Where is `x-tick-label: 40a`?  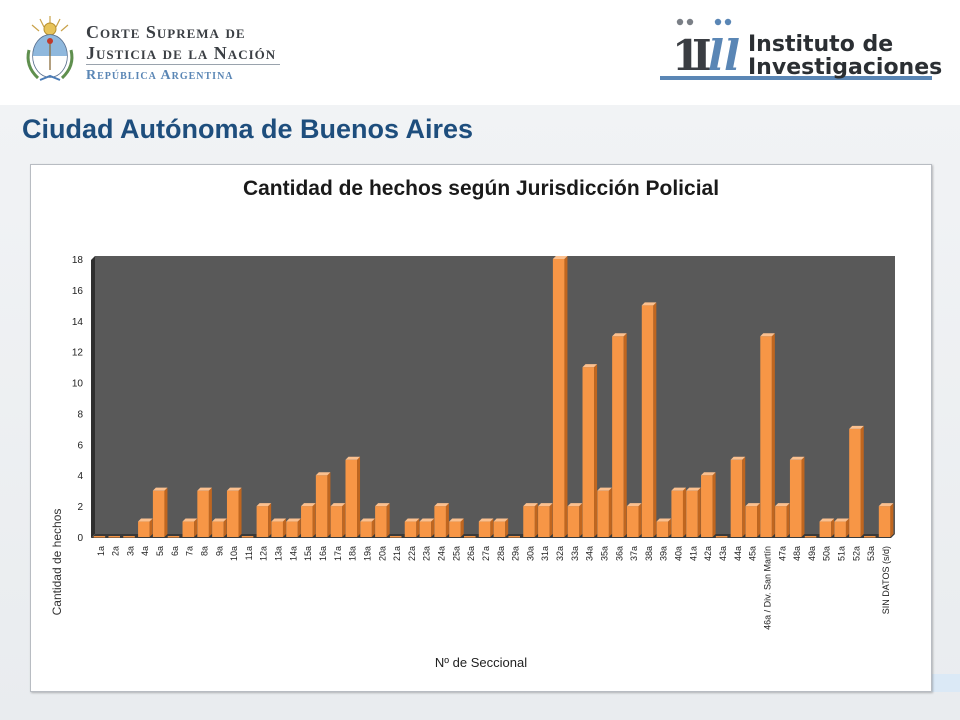
x-tick-label: 40a is located at coordinates (679, 553).